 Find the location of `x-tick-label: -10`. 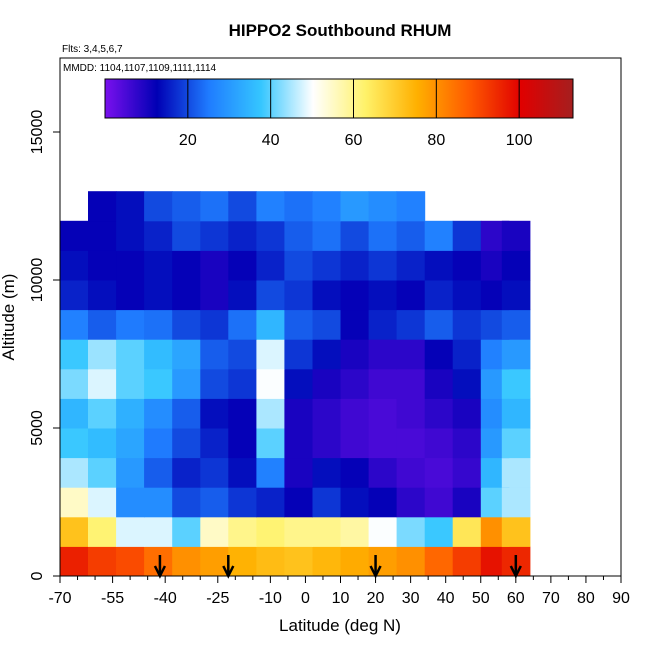

x-tick-label: -10 is located at coordinates (270, 598).